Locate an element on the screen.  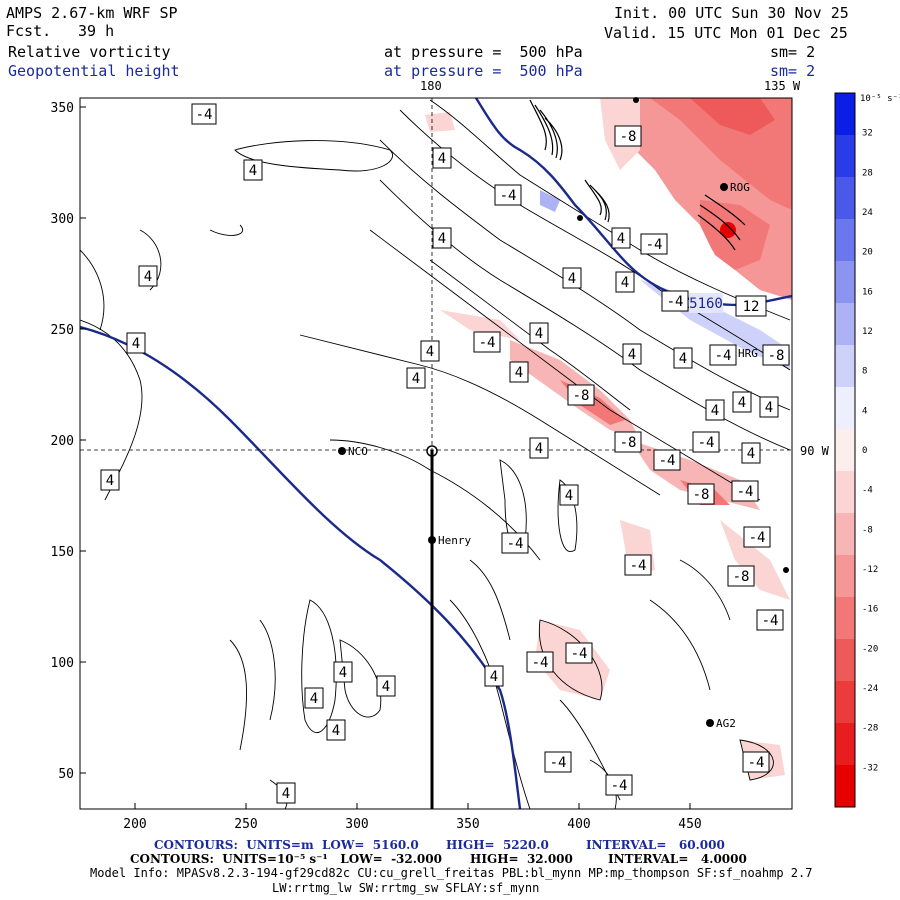
colorbar-tick-label: 32 is located at coordinates (867, 134).